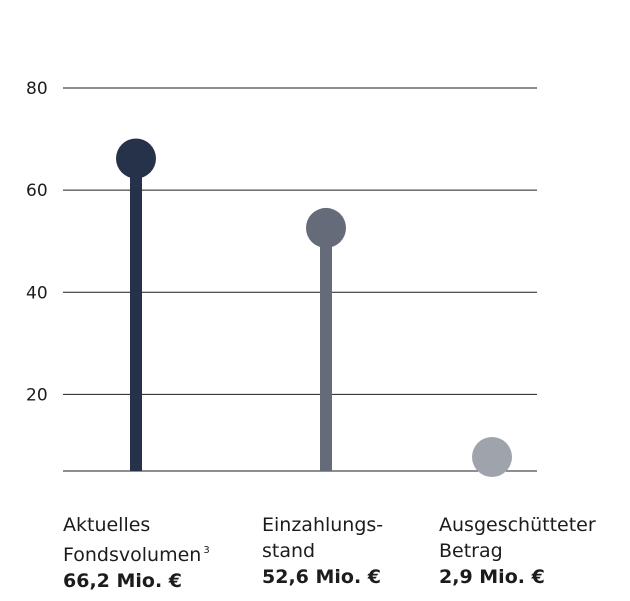 This screenshot has height=601, width=630. What do you see at coordinates (289, 551) in the screenshot?
I see `category-1-line2: stand` at bounding box center [289, 551].